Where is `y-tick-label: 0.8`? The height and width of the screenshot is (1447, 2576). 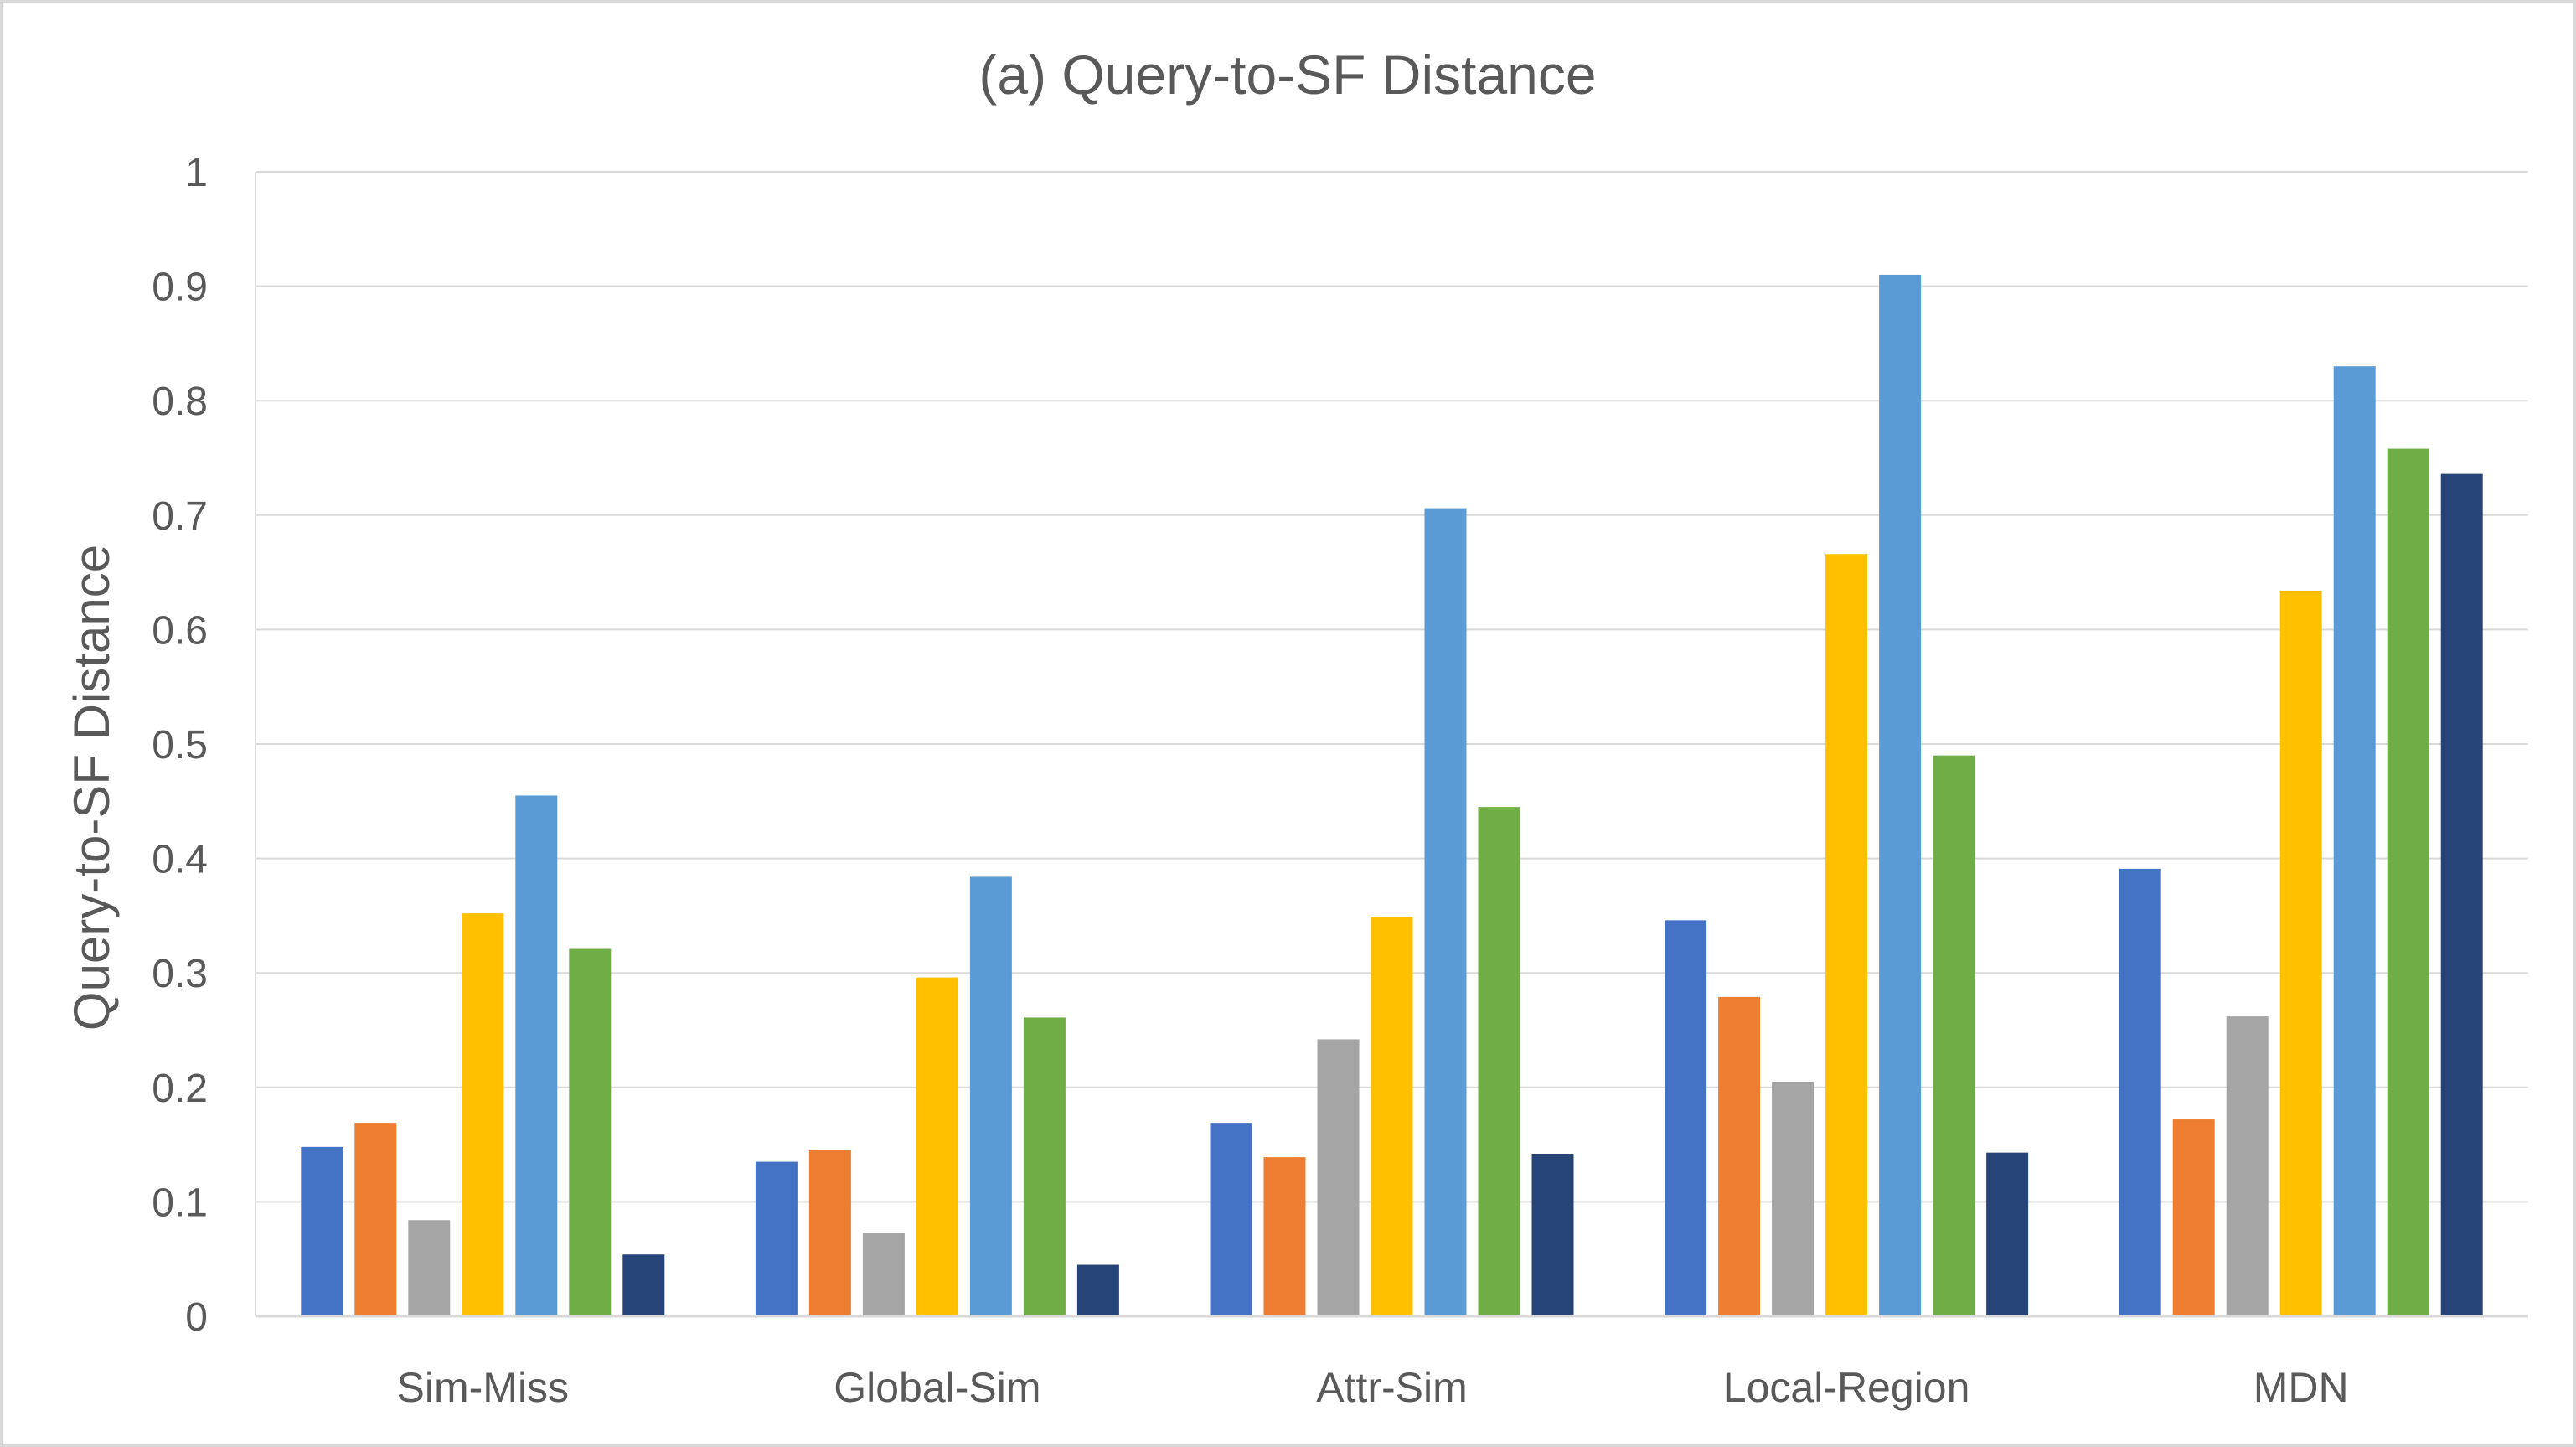 y-tick-label: 0.8 is located at coordinates (180, 402).